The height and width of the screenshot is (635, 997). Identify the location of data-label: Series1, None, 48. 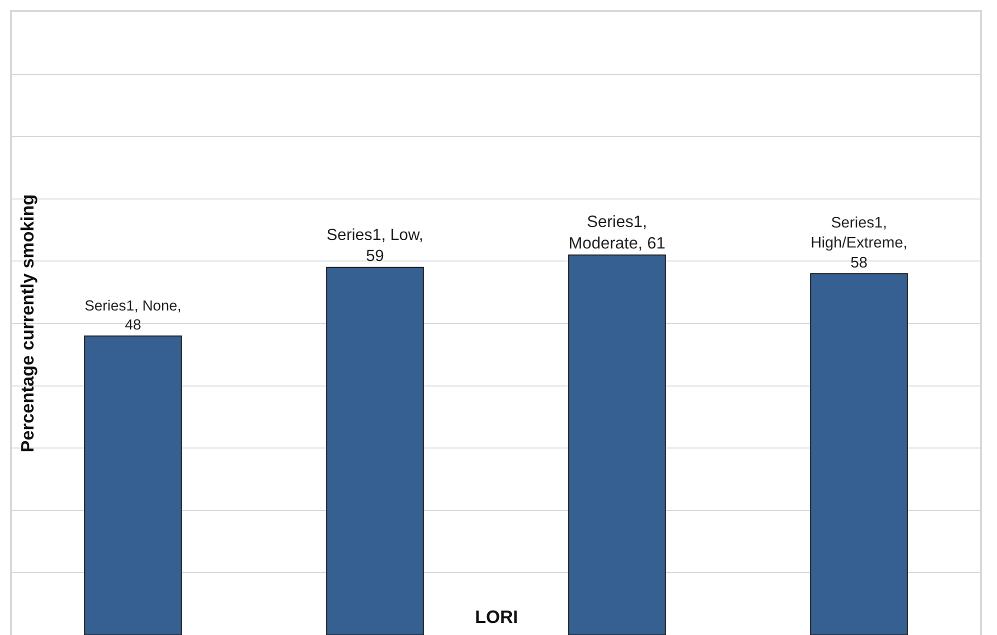
(133, 316).